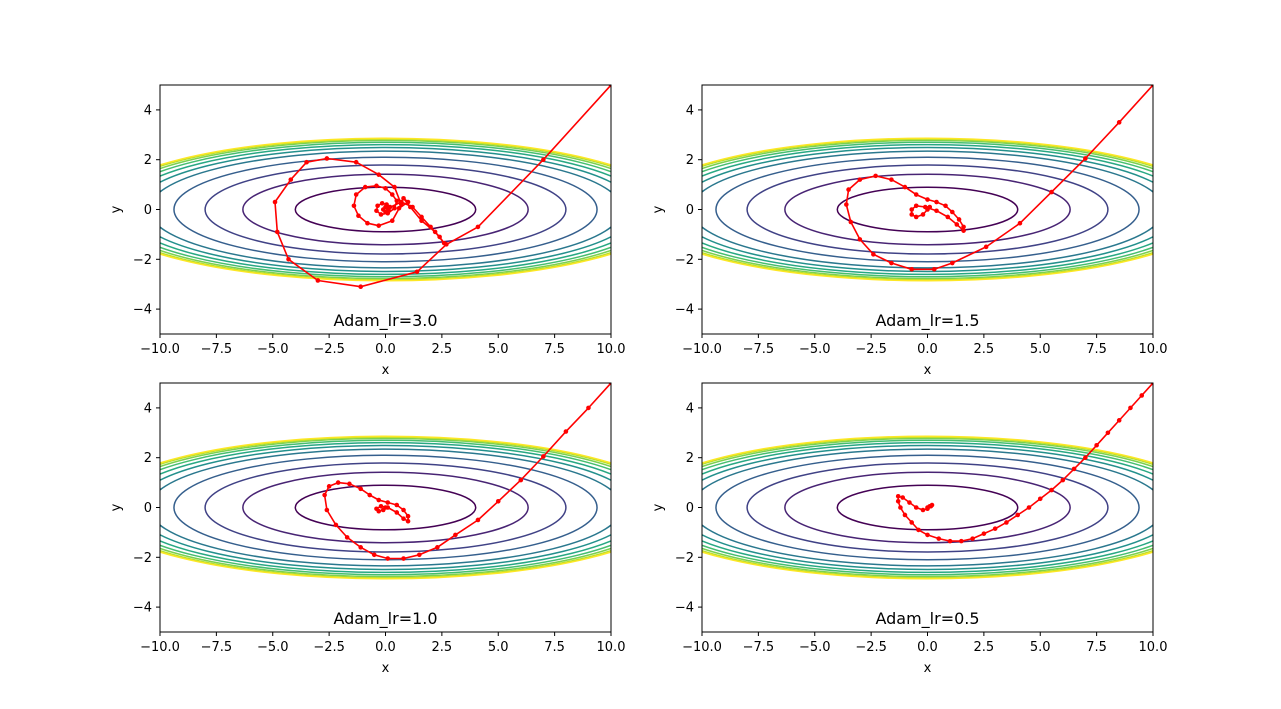 The width and height of the screenshot is (1281, 709). What do you see at coordinates (1040, 647) in the screenshot?
I see `x-tick-label: 5.0` at bounding box center [1040, 647].